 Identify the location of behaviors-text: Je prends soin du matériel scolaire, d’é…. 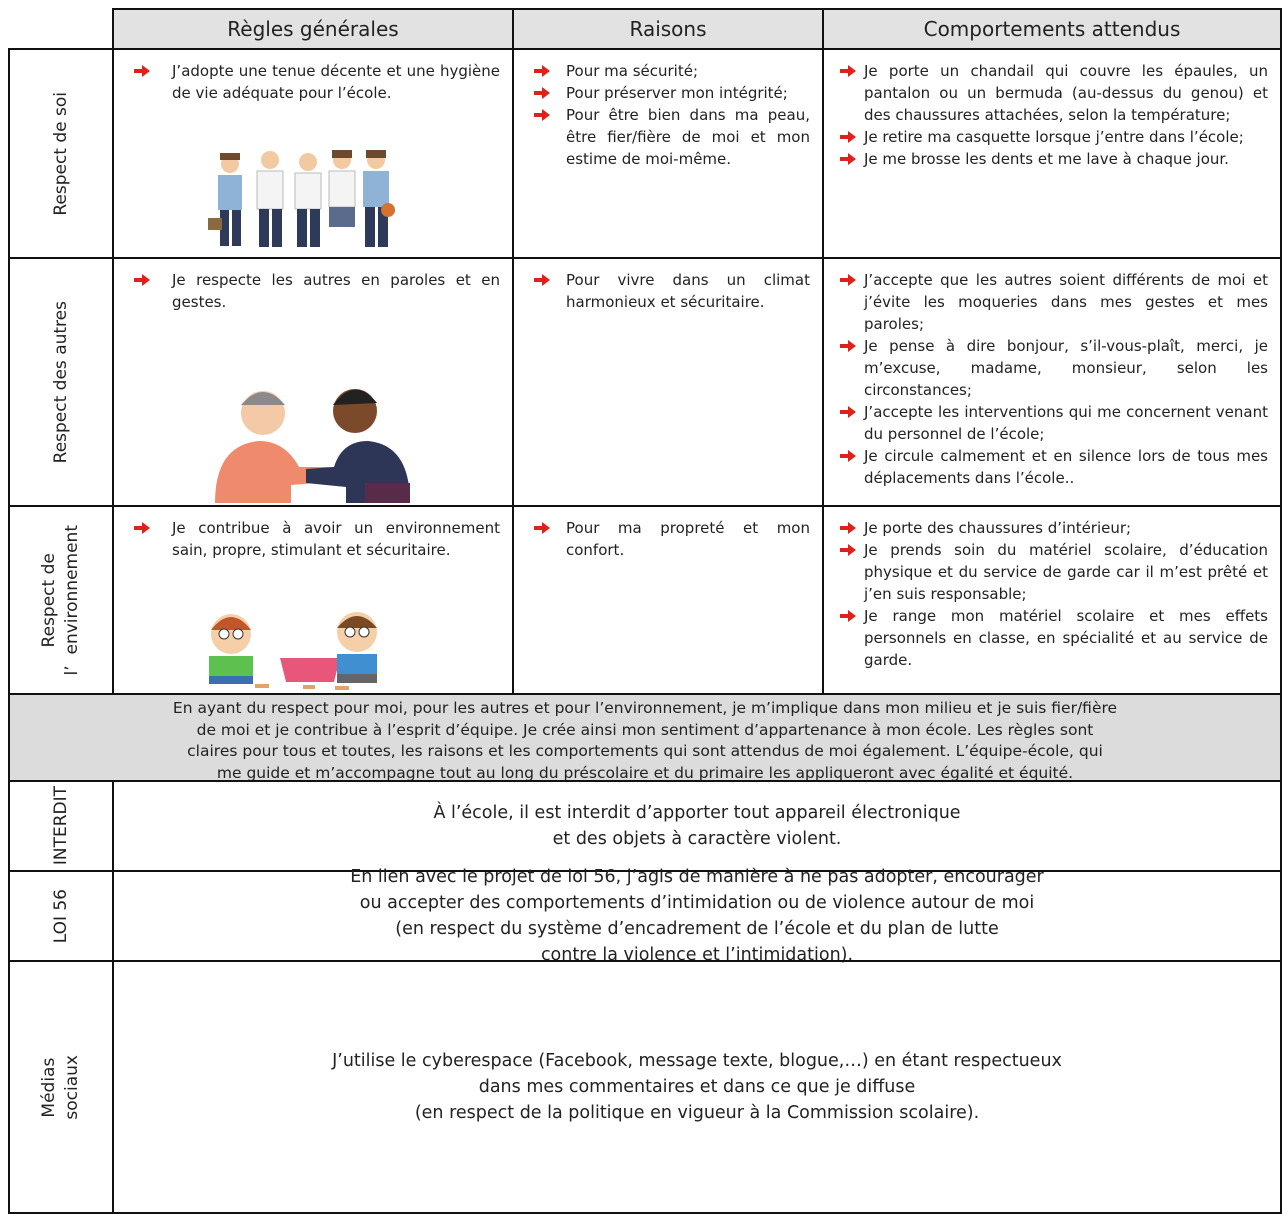
(1066, 572).